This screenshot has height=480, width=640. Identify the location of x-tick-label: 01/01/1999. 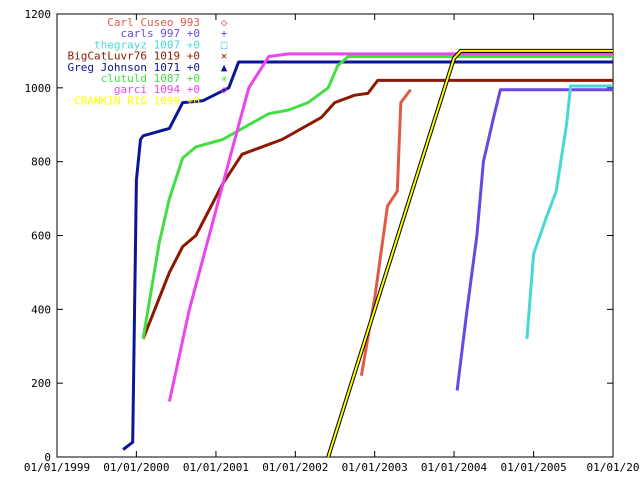
(57, 467).